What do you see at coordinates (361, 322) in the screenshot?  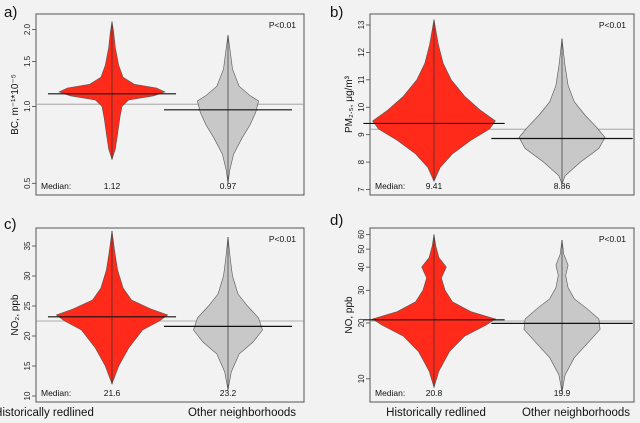 I see `y-tick-label-d-: 20` at bounding box center [361, 322].